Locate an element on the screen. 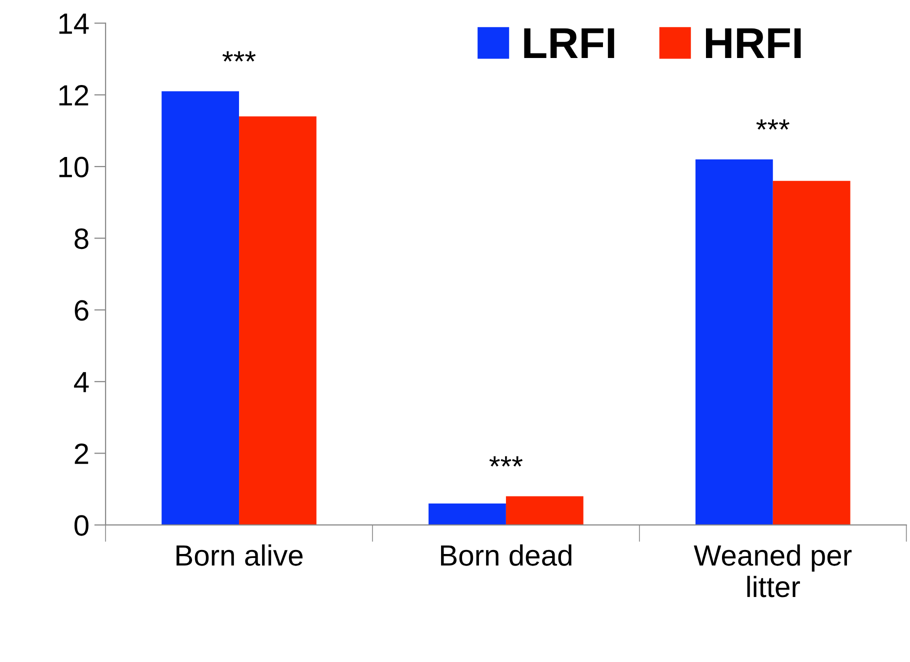 Image resolution: width=910 pixels, height=662 pixels. y-tick-label: 14 is located at coordinates (74, 24).